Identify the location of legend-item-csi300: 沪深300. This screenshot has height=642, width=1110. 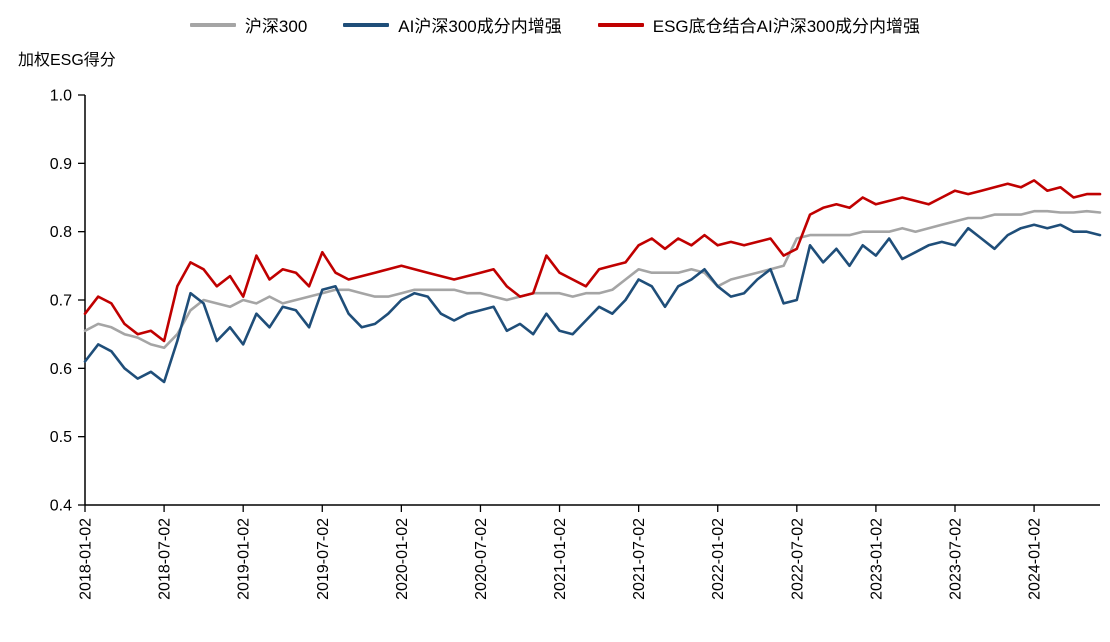
(248, 24).